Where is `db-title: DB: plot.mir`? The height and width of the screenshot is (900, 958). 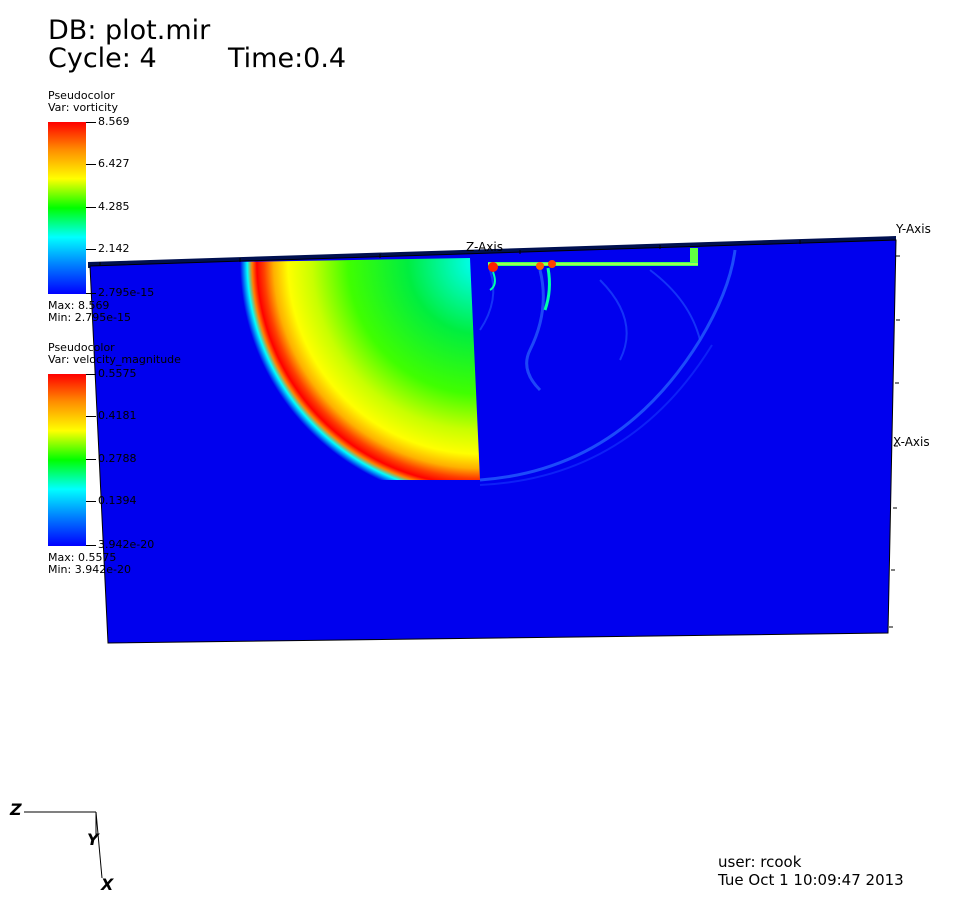
db-title: DB: plot.mir is located at coordinates (129, 30).